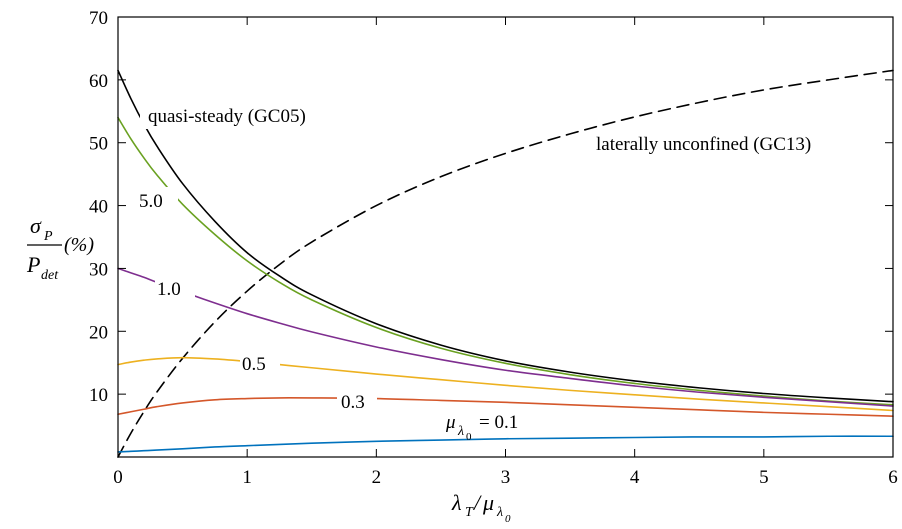 The image size is (902, 529). I want to click on y-tick-label: 20, so click(98, 332).